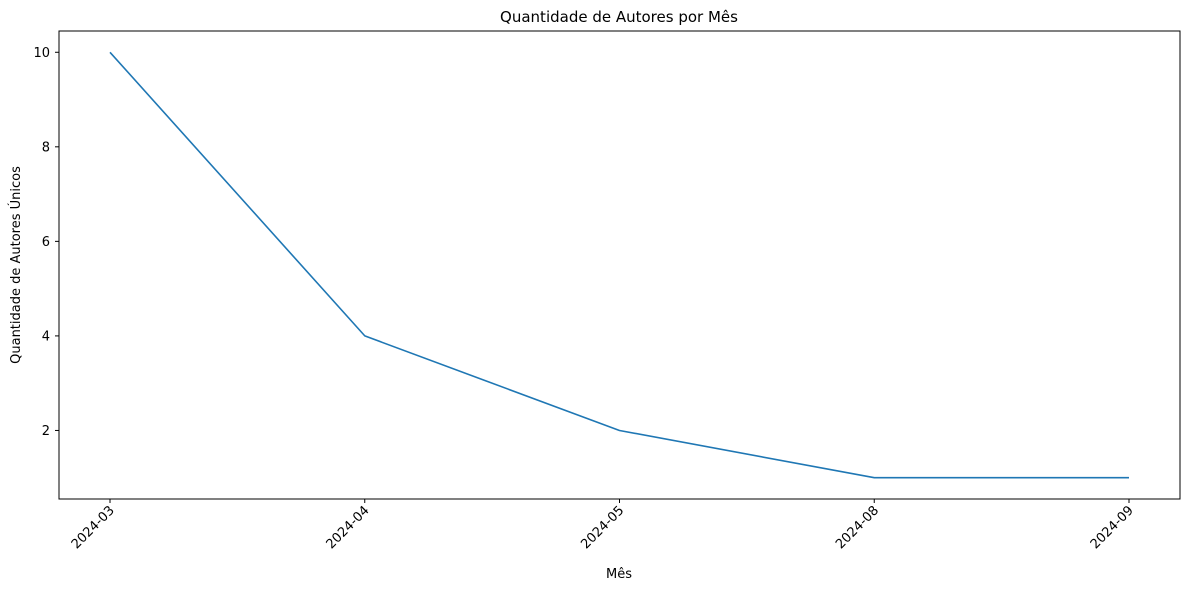 The height and width of the screenshot is (590, 1189). Describe the element at coordinates (93, 527) in the screenshot. I see `x-tick-label: 2024-03` at that location.